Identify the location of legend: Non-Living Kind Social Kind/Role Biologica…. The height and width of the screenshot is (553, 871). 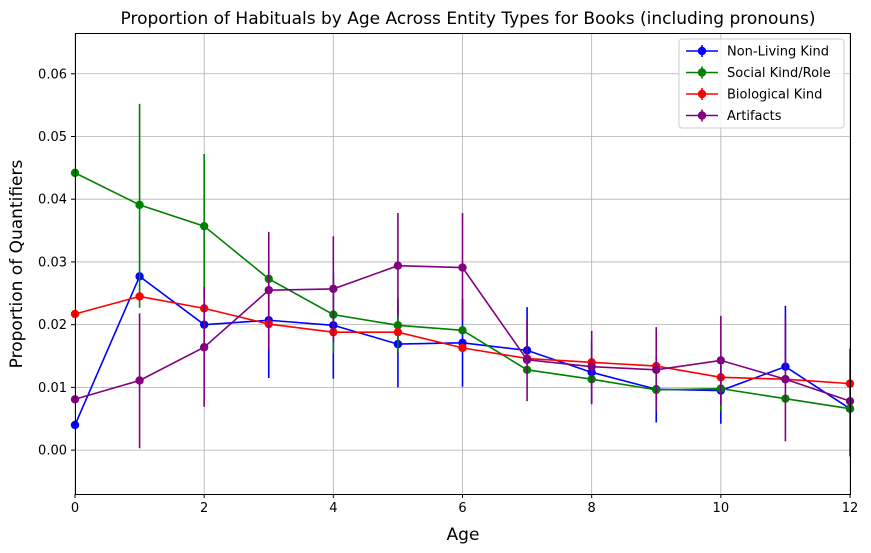
(761, 83).